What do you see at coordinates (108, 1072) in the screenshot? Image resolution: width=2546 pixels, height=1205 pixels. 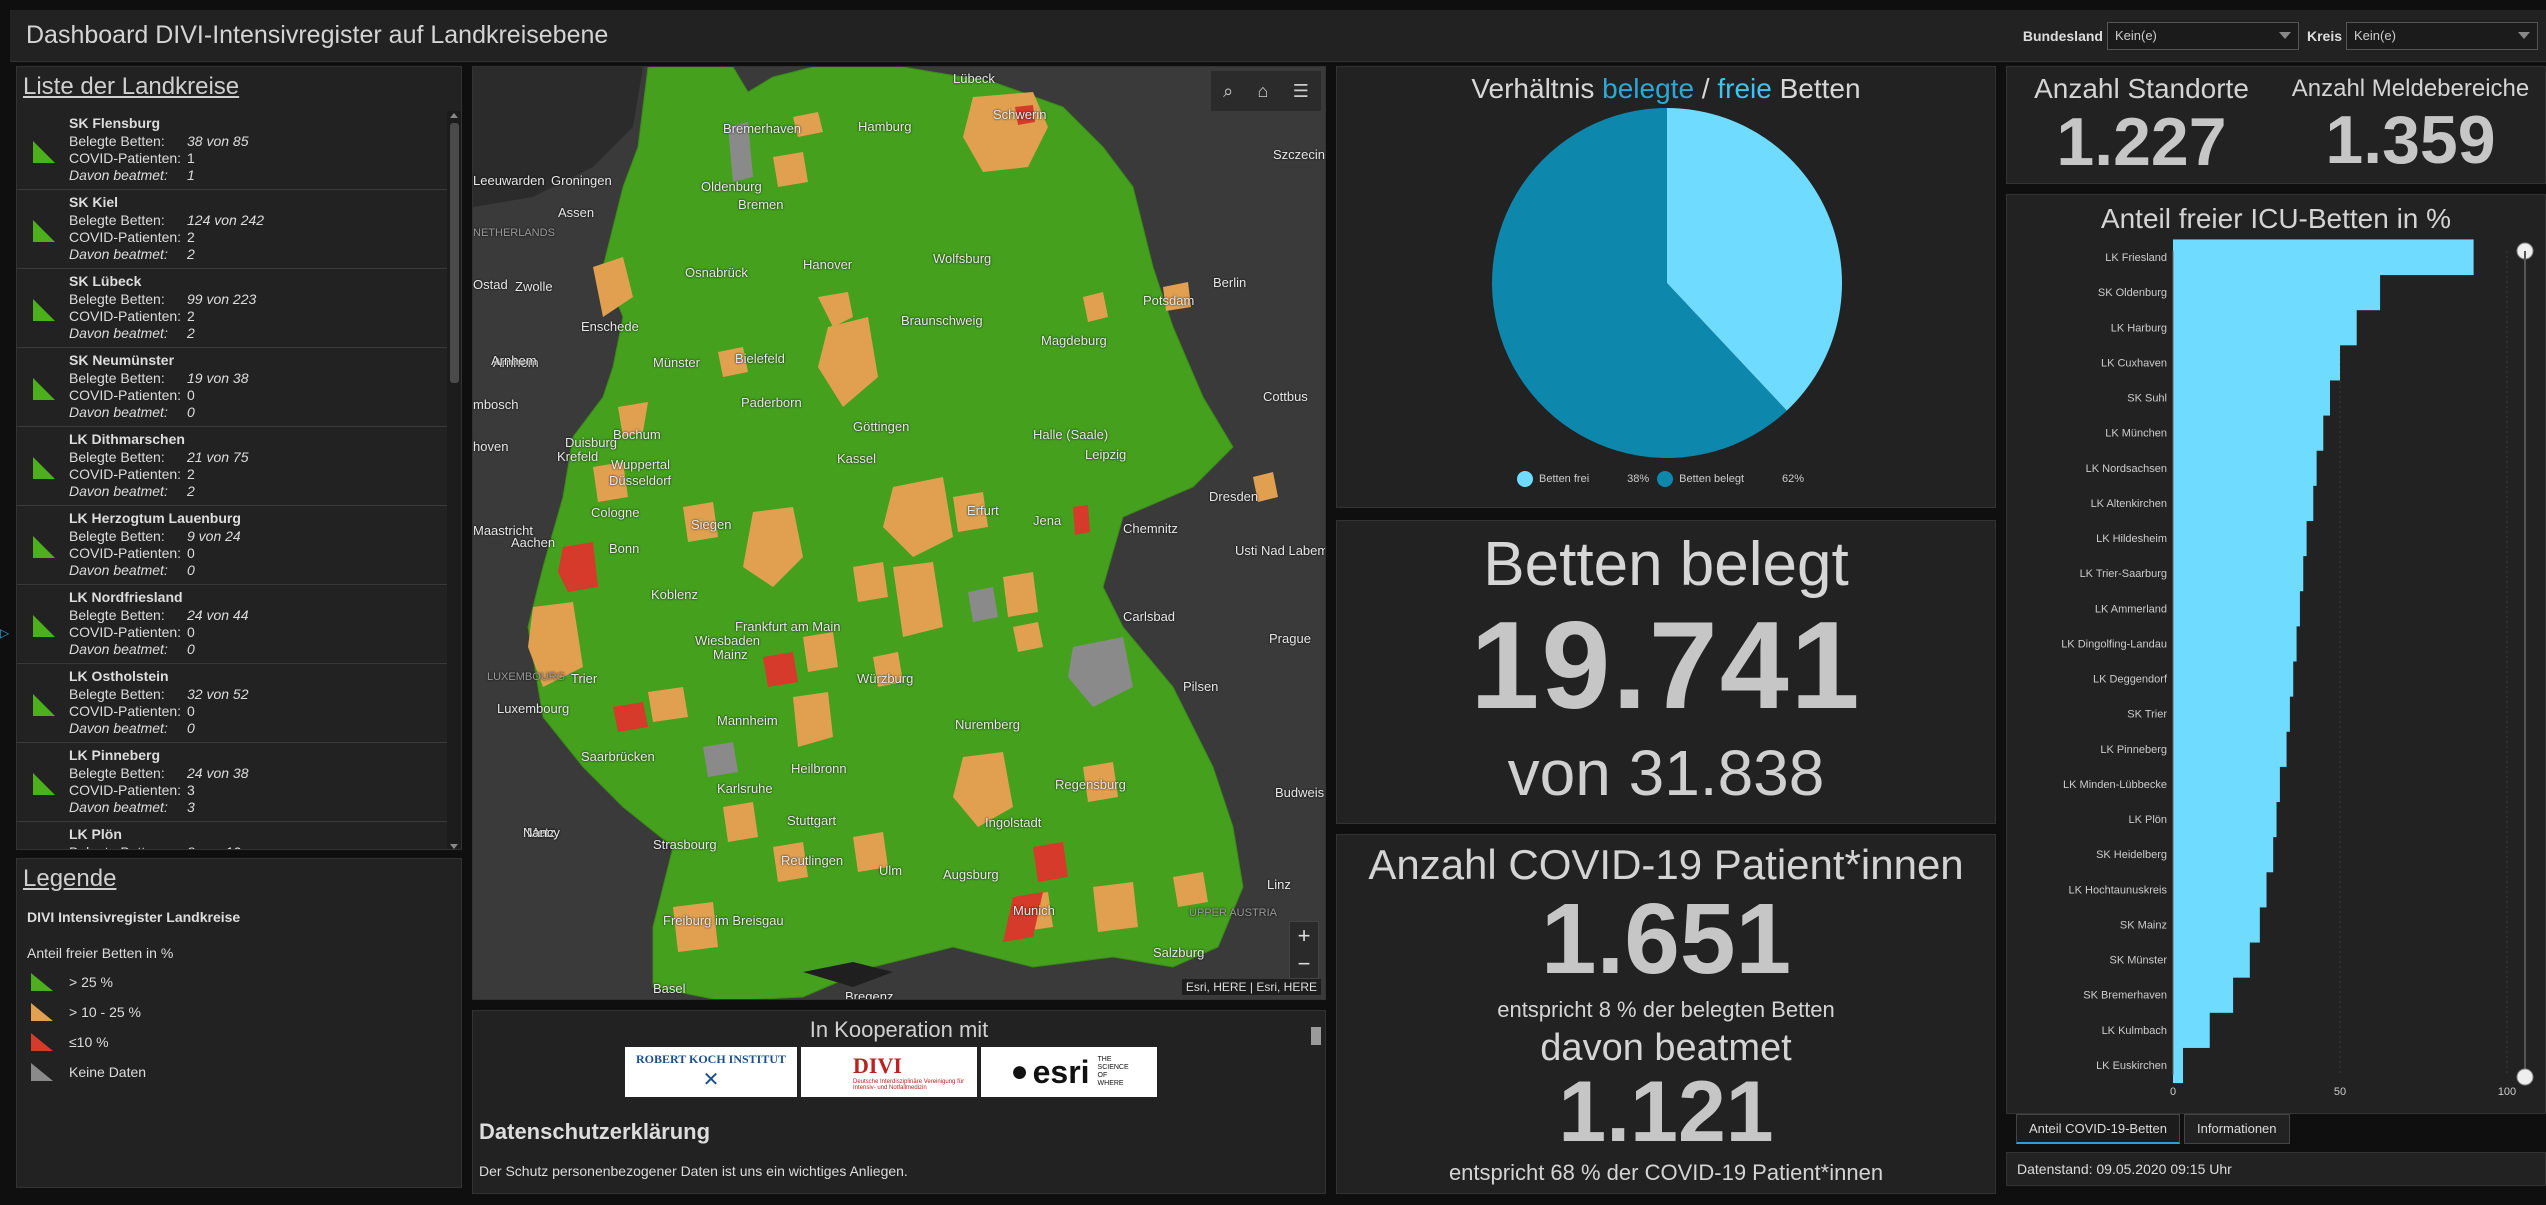 I see `legend-item-label: Keine Daten` at bounding box center [108, 1072].